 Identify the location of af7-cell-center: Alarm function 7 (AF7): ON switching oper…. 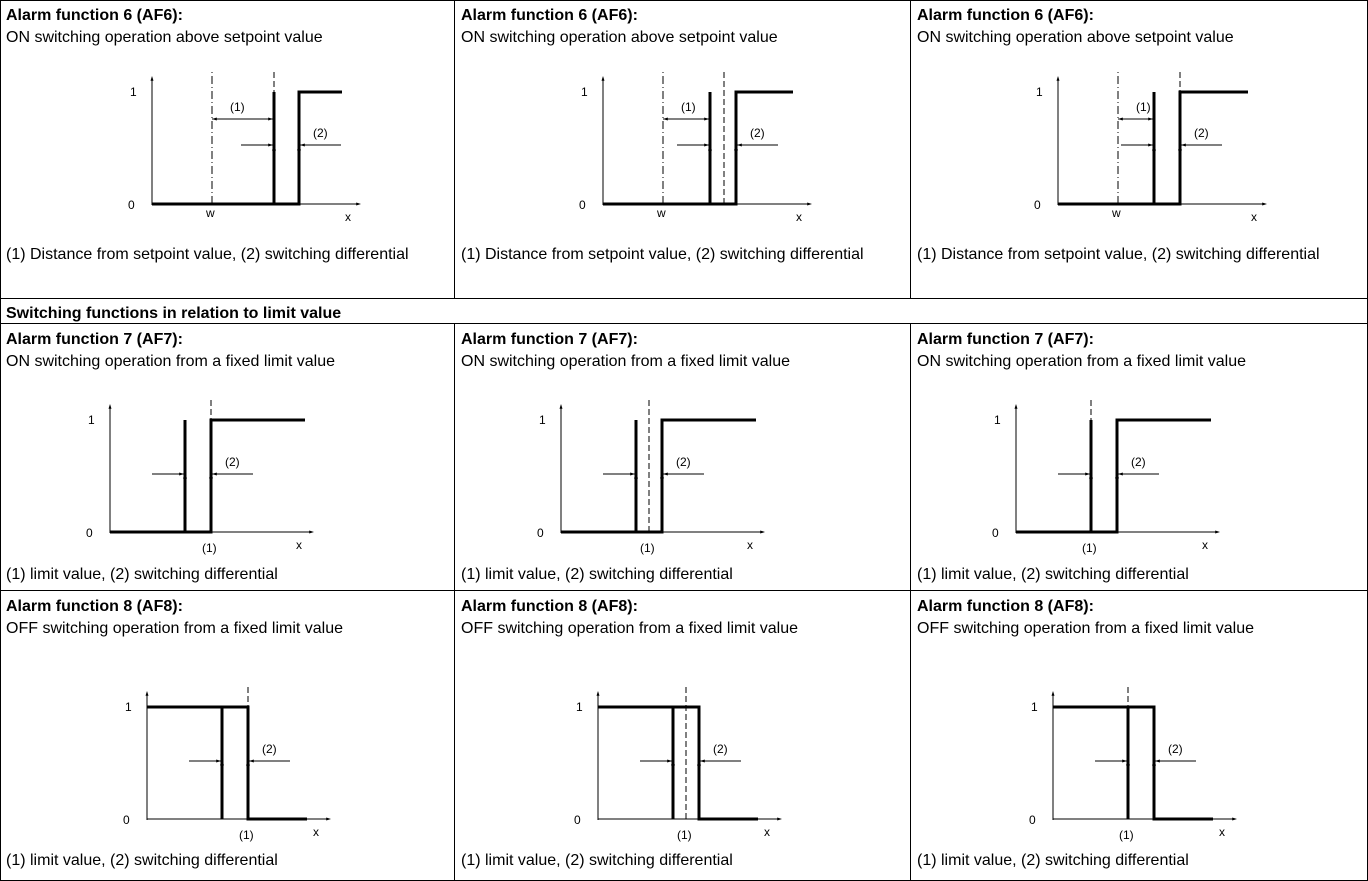
(682, 457).